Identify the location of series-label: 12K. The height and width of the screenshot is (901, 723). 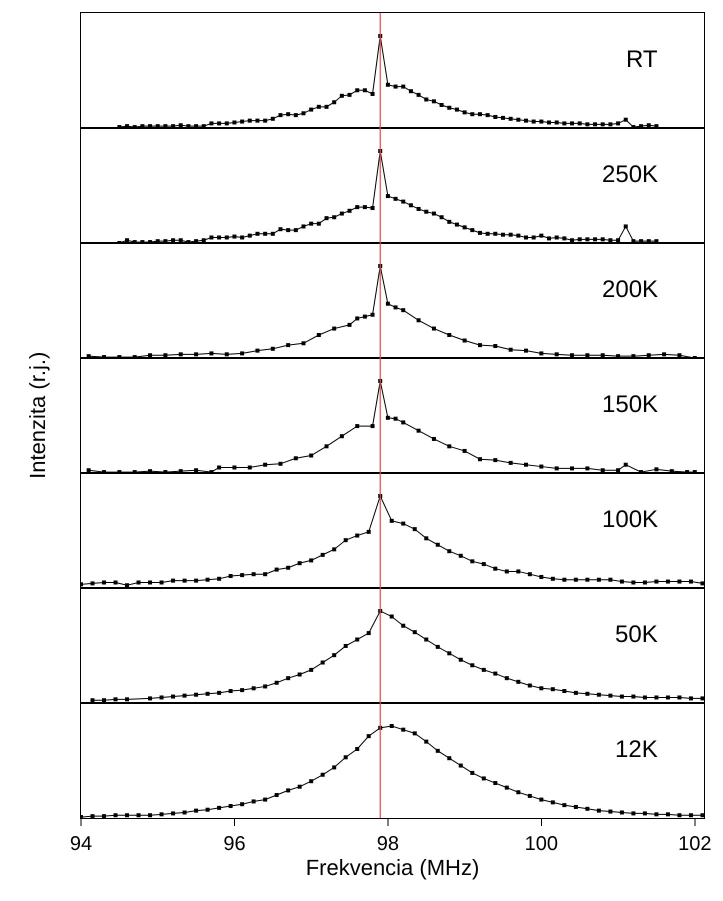
(636, 749).